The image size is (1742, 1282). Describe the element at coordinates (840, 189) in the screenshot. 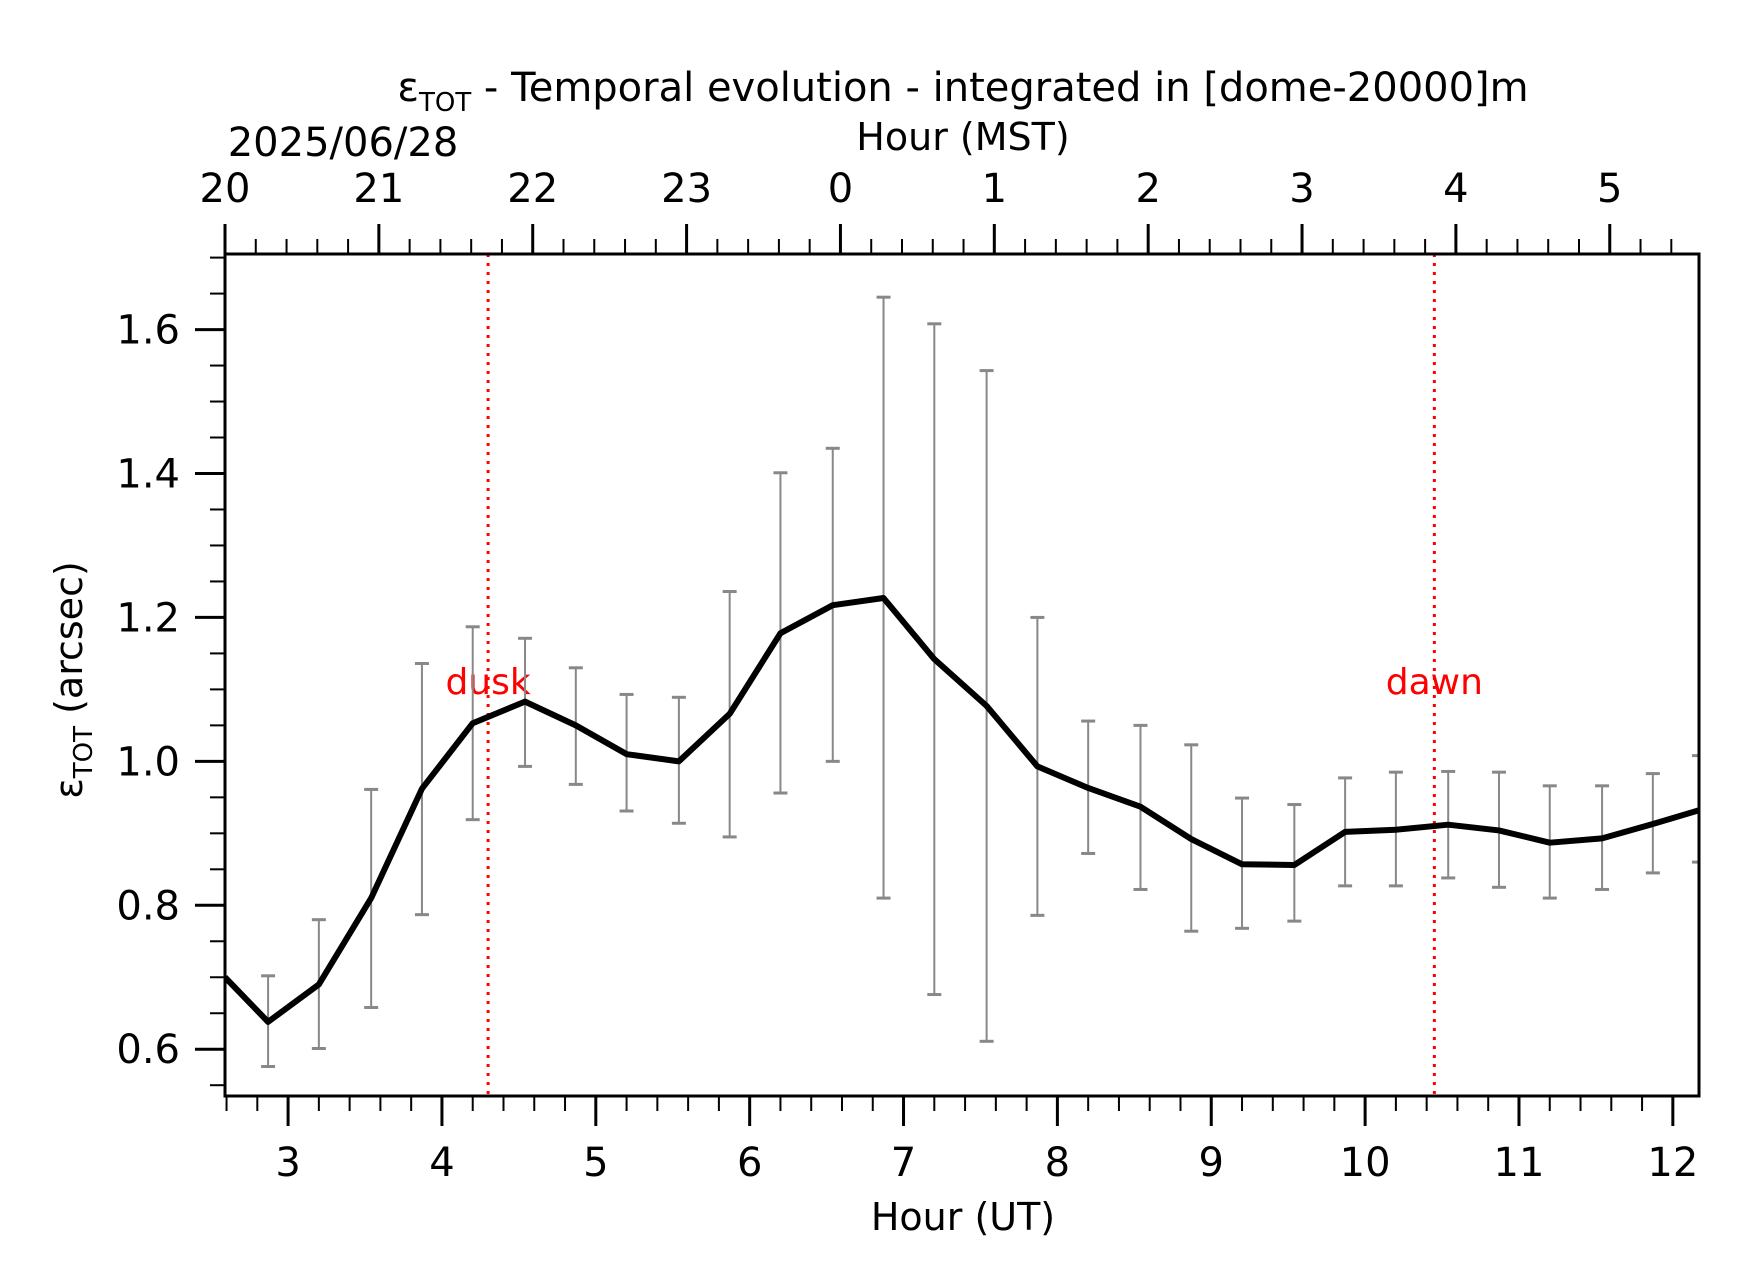

I see `top-tick-label: 0` at that location.